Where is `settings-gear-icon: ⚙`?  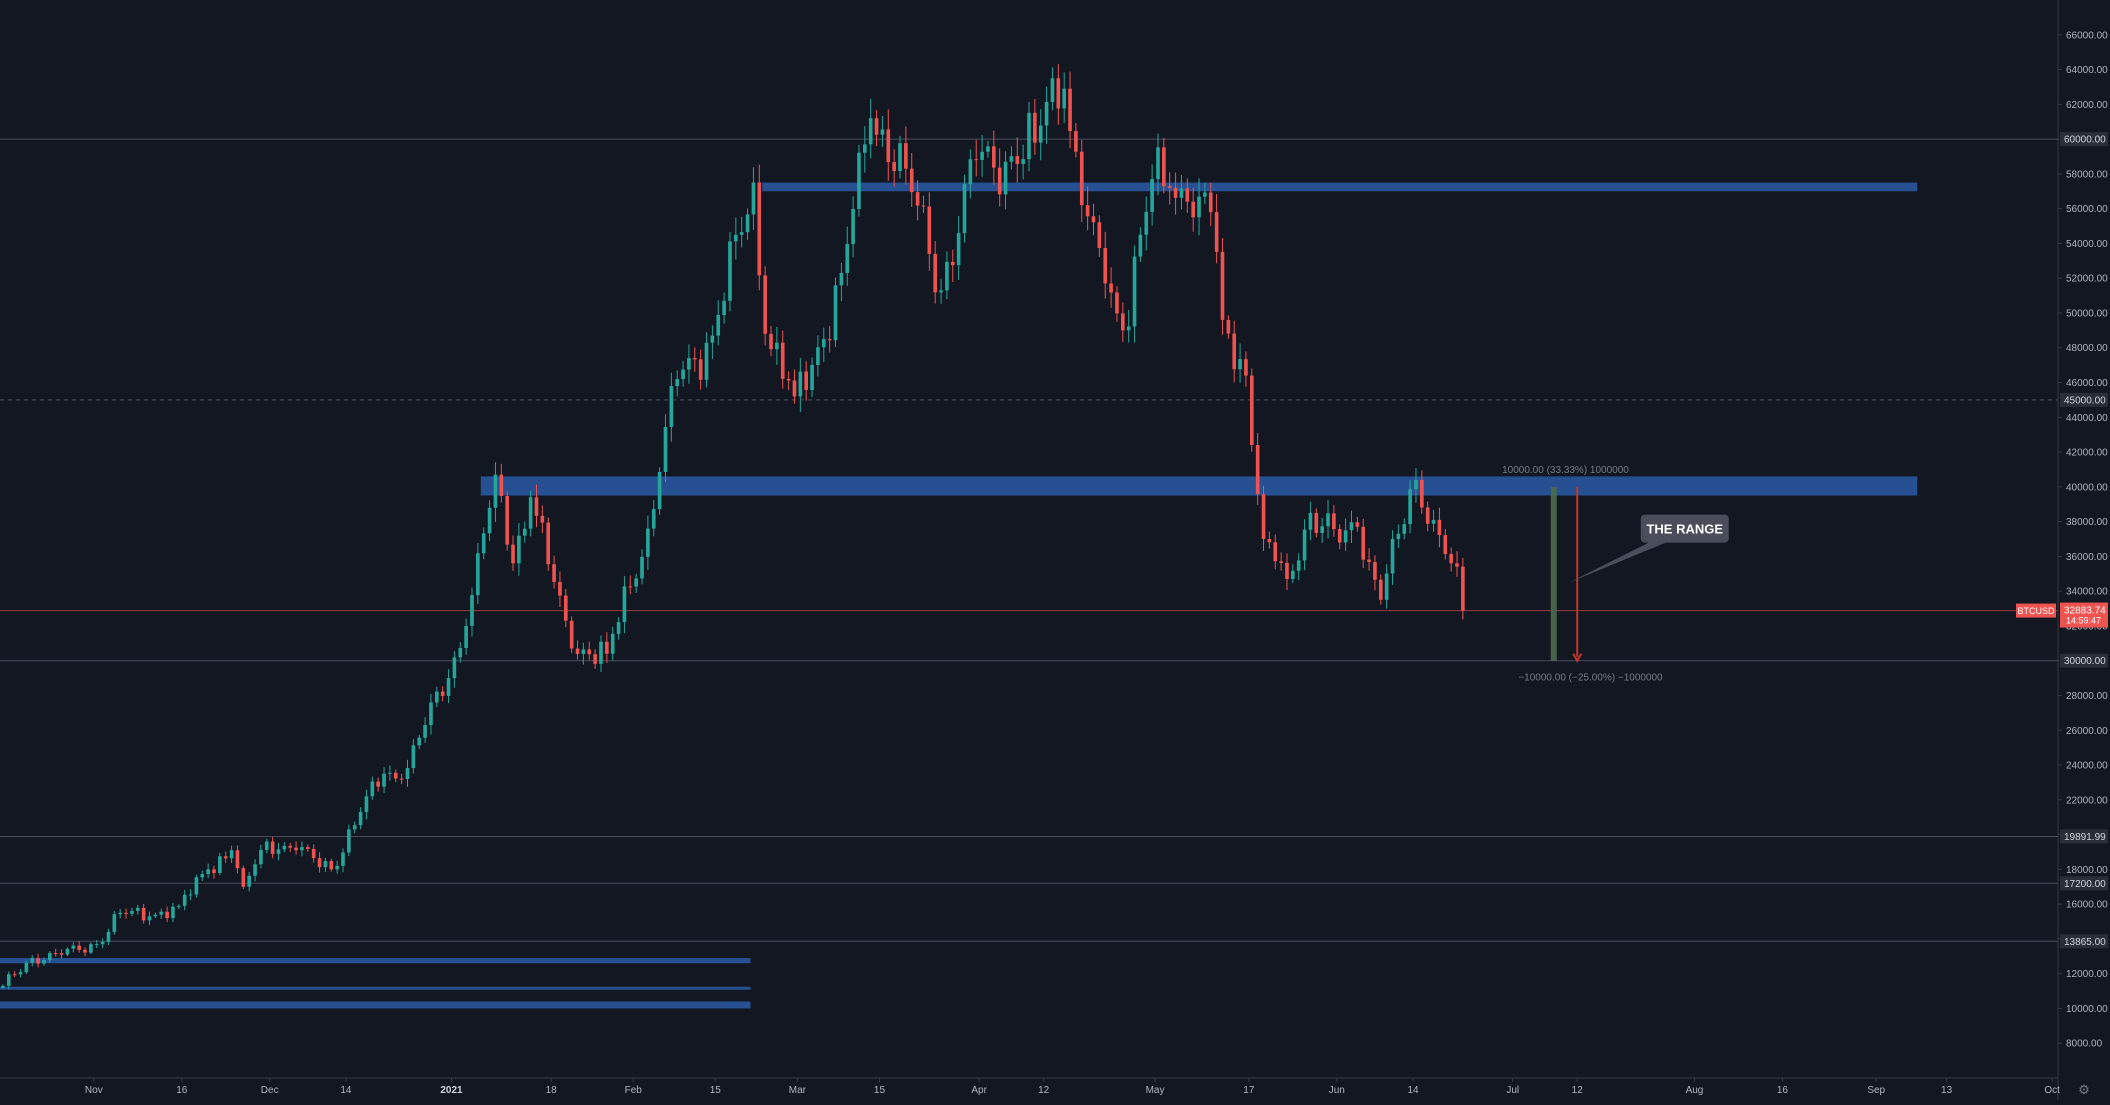
settings-gear-icon: ⚙ is located at coordinates (2084, 1089).